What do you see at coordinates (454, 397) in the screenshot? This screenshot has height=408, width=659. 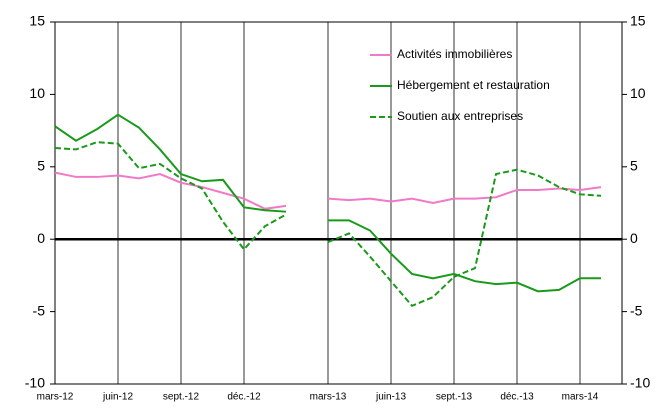 I see `x-tick-label: sept.-13` at bounding box center [454, 397].